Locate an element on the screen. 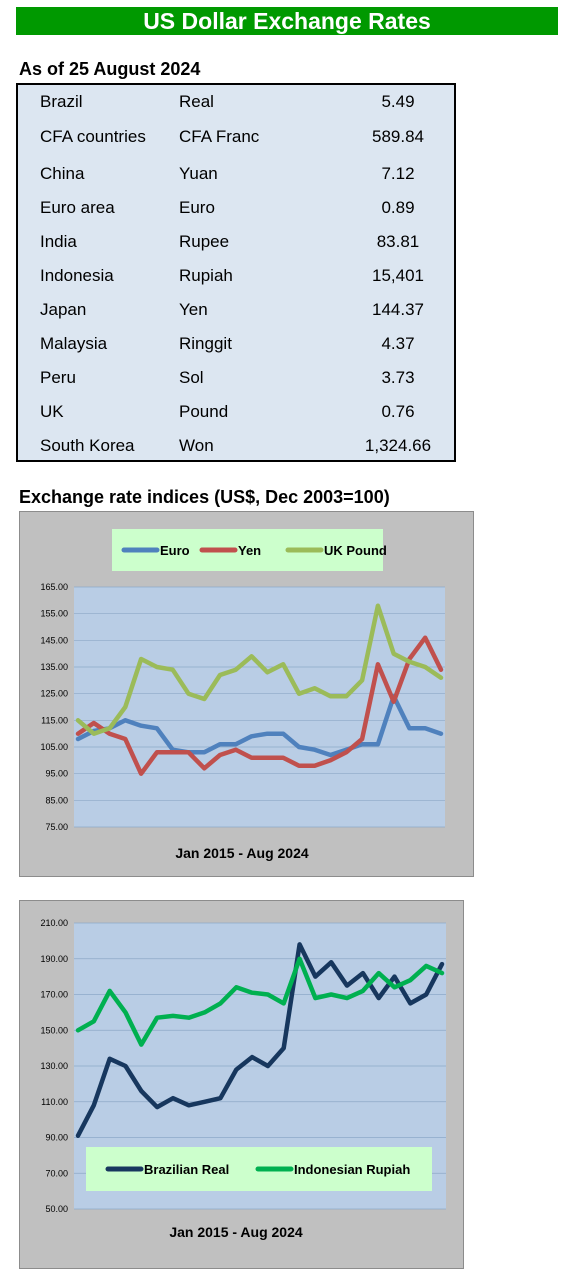 The image size is (563, 1278). rate-value-cell: 144.37 is located at coordinates (398, 309).